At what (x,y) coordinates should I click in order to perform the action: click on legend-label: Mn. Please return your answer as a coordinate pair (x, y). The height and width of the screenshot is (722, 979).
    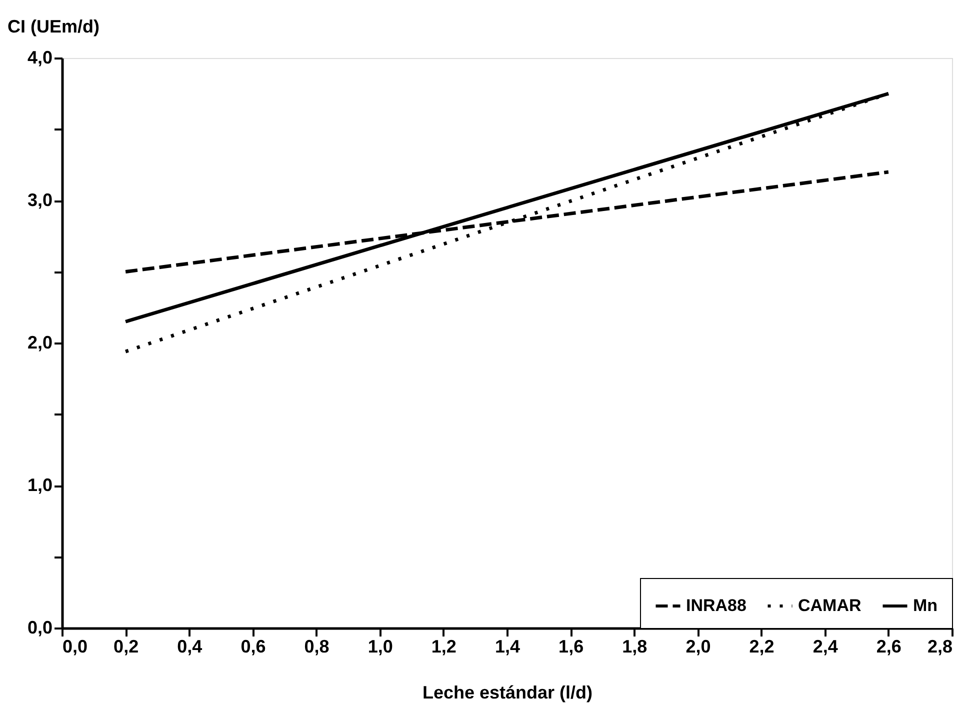
    Looking at the image, I should click on (925, 605).